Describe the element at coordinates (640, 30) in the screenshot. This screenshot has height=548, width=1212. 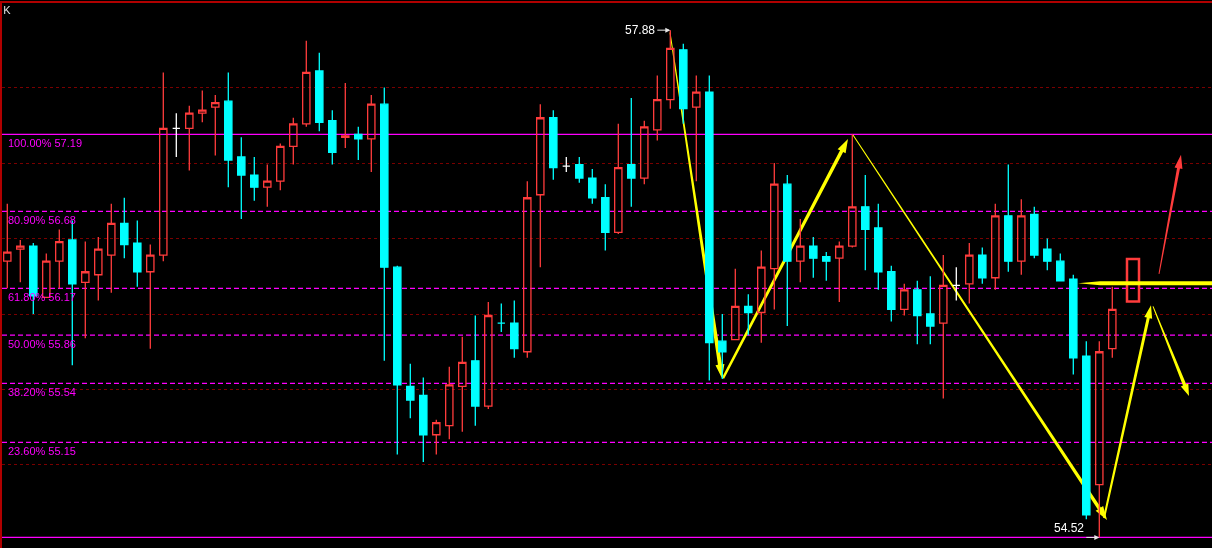
I see `annotation: 57.88` at that location.